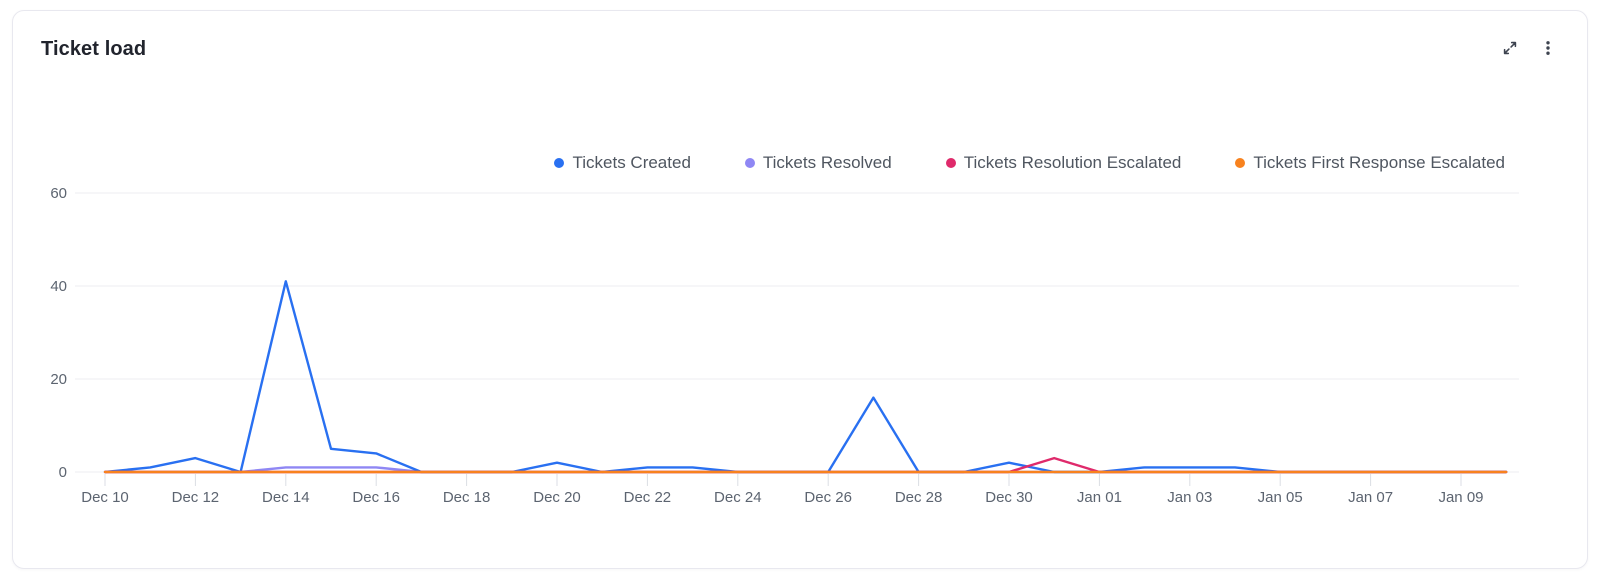  Describe the element at coordinates (196, 497) in the screenshot. I see `svg-text: Dec 12` at that location.